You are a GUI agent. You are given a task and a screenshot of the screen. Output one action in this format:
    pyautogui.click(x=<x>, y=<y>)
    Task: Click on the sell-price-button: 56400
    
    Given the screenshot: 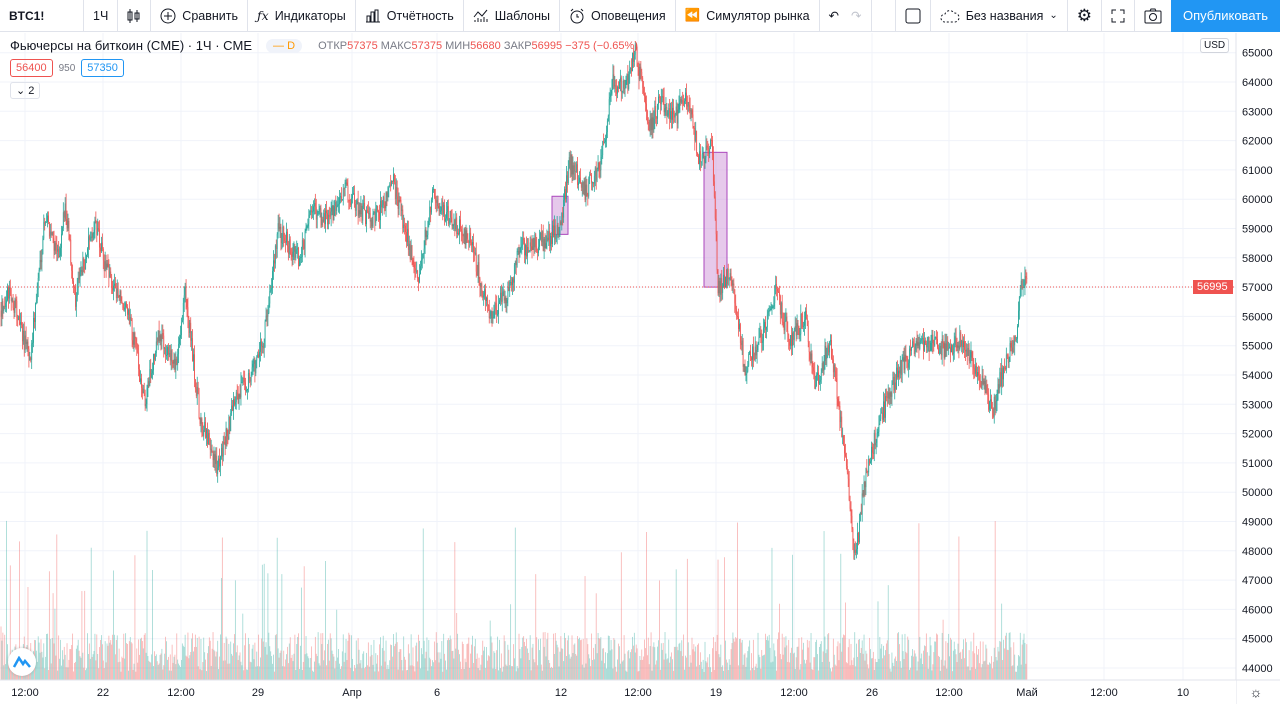 What is the action you would take?
    pyautogui.click(x=31, y=68)
    